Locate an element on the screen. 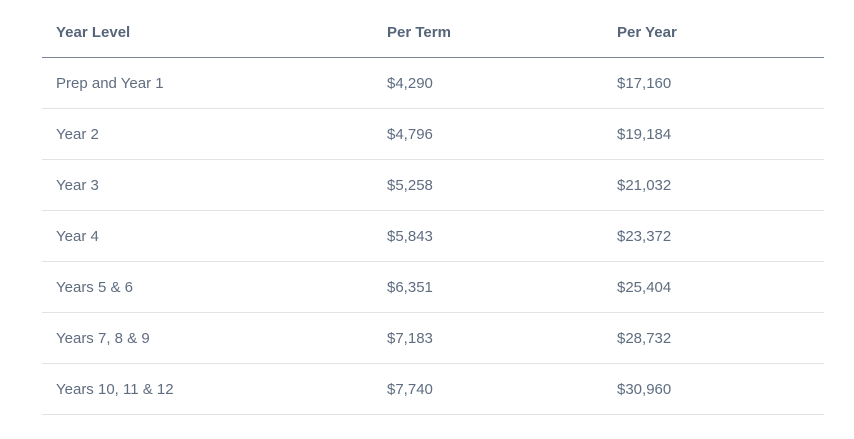 The image size is (854, 439). year-level-cell: Years 5 & 6 is located at coordinates (207, 287).